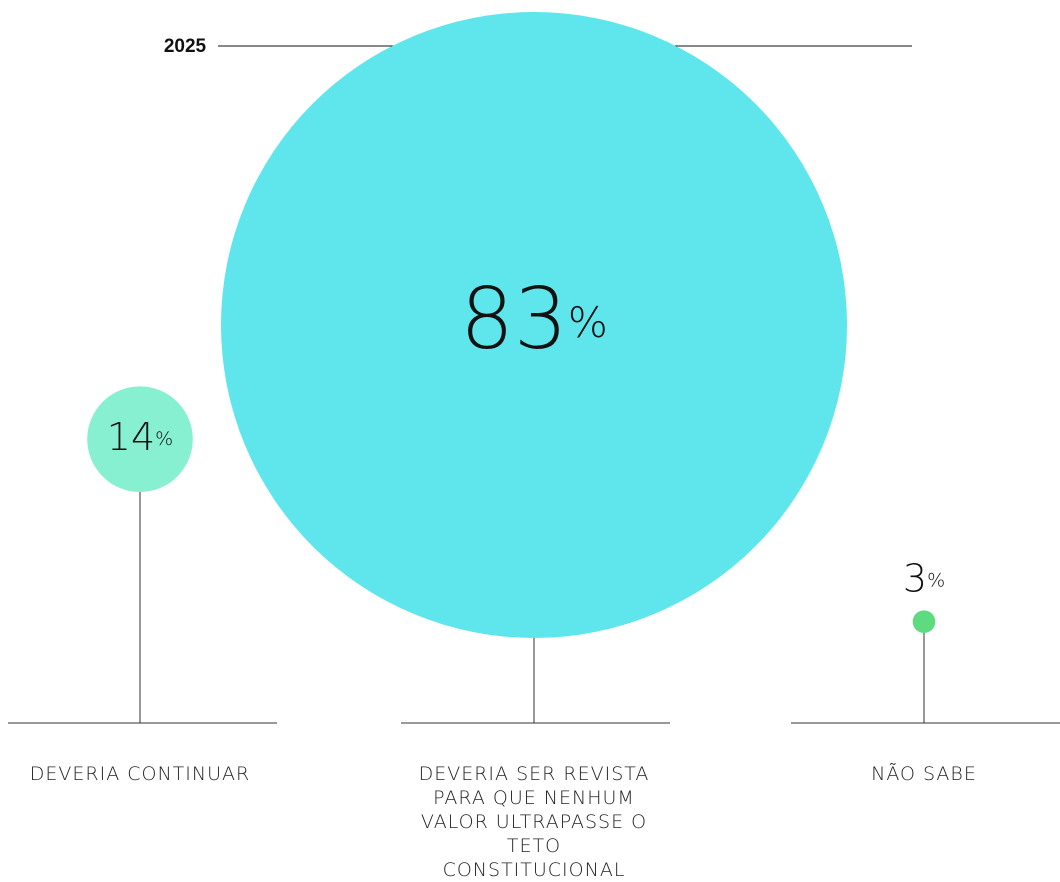 This screenshot has height=882, width=1060. I want to click on category-label: DEVERIA CONTINUAR, so click(140, 774).